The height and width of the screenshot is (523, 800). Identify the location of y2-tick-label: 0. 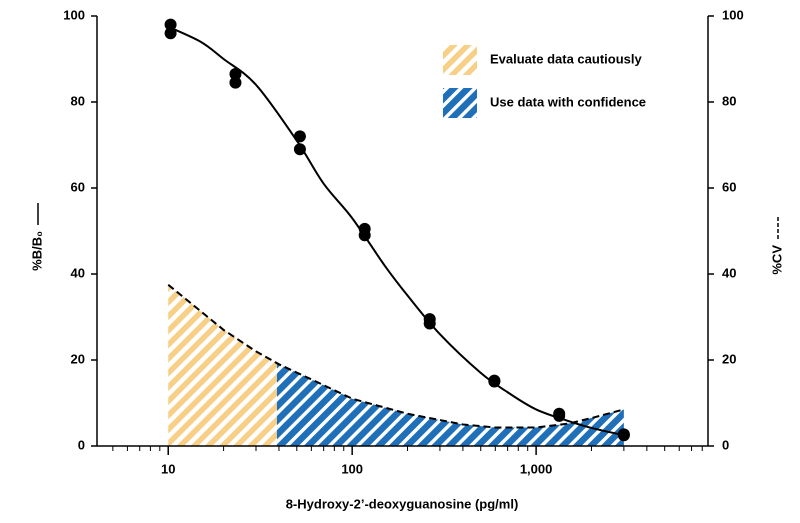
(725, 444).